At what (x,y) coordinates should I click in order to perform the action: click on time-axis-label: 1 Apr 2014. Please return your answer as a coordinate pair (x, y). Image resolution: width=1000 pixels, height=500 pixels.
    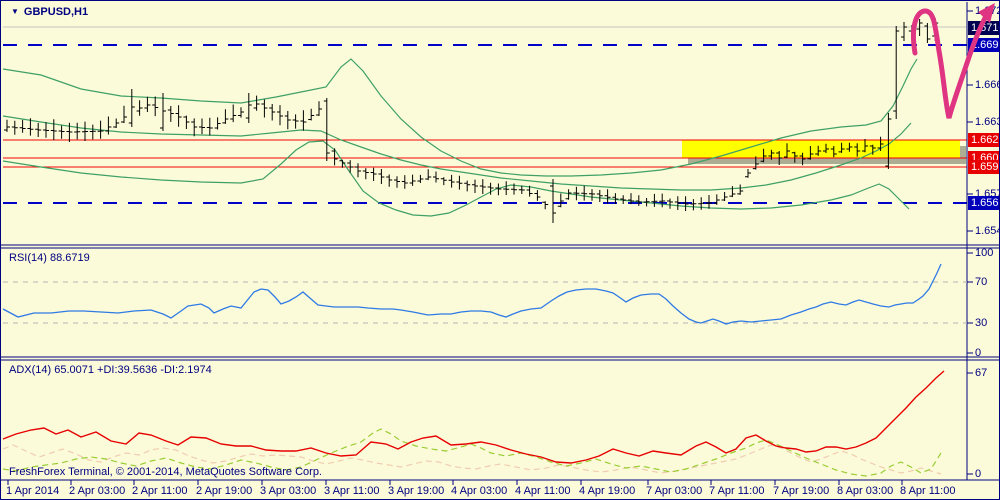
    Looking at the image, I should click on (33, 491).